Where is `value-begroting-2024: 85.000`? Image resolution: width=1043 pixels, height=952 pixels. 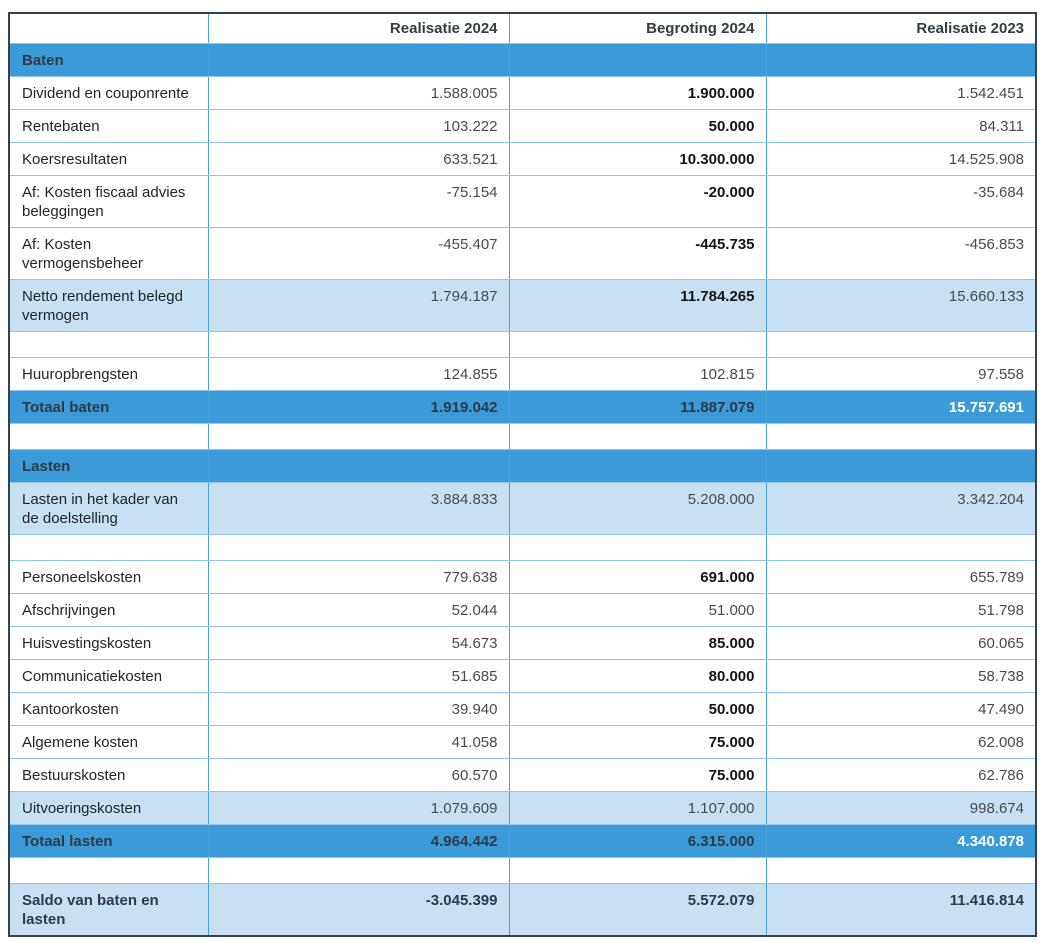
value-begroting-2024: 85.000 is located at coordinates (637, 643).